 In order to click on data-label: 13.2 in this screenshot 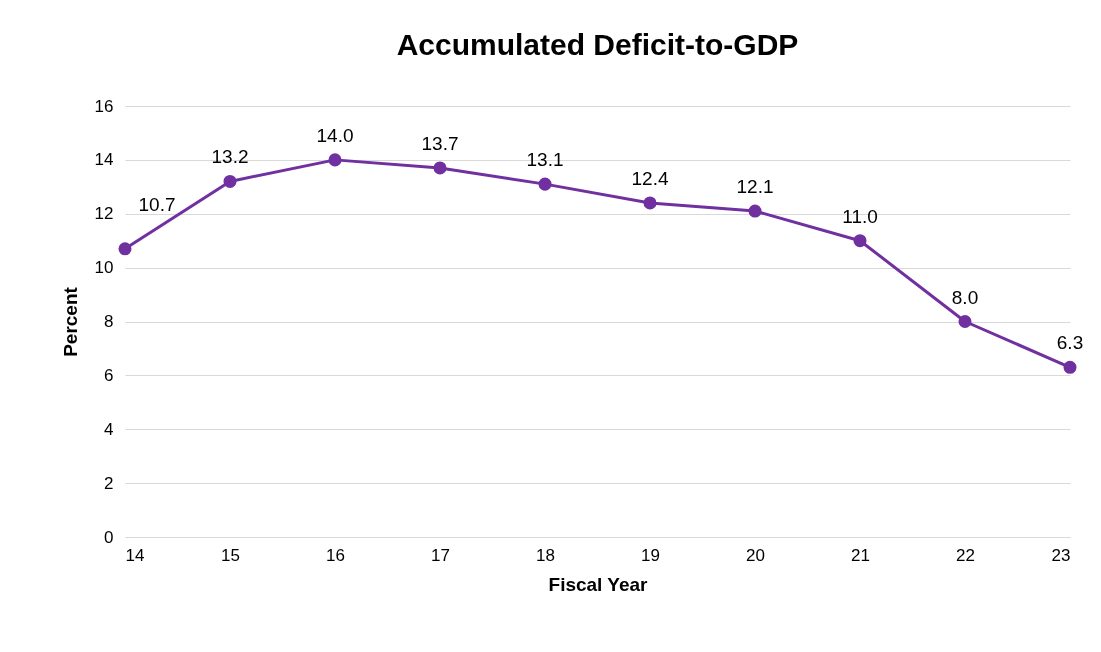, I will do `click(230, 157)`.